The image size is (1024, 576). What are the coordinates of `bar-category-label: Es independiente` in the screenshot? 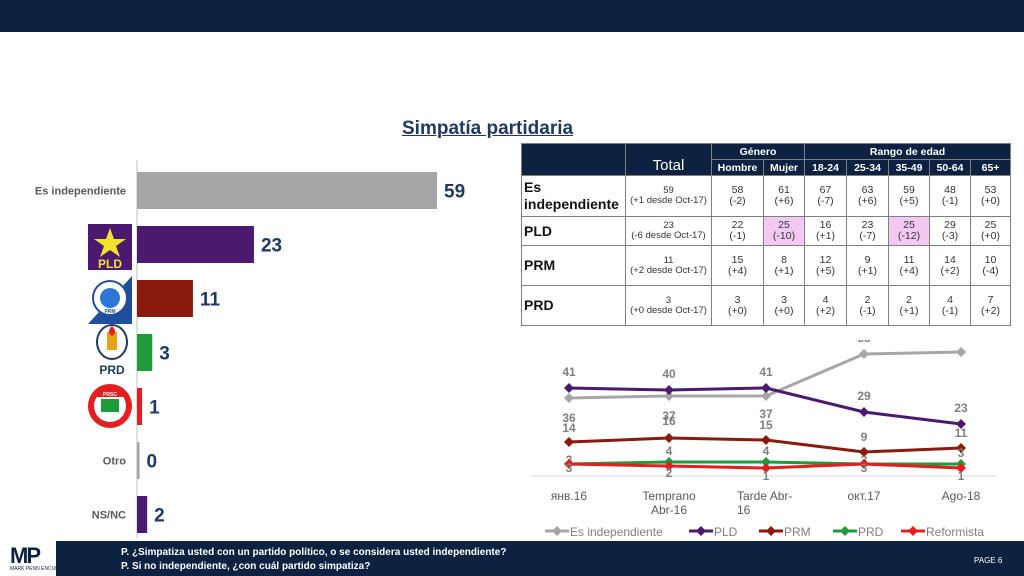 It's located at (80, 192).